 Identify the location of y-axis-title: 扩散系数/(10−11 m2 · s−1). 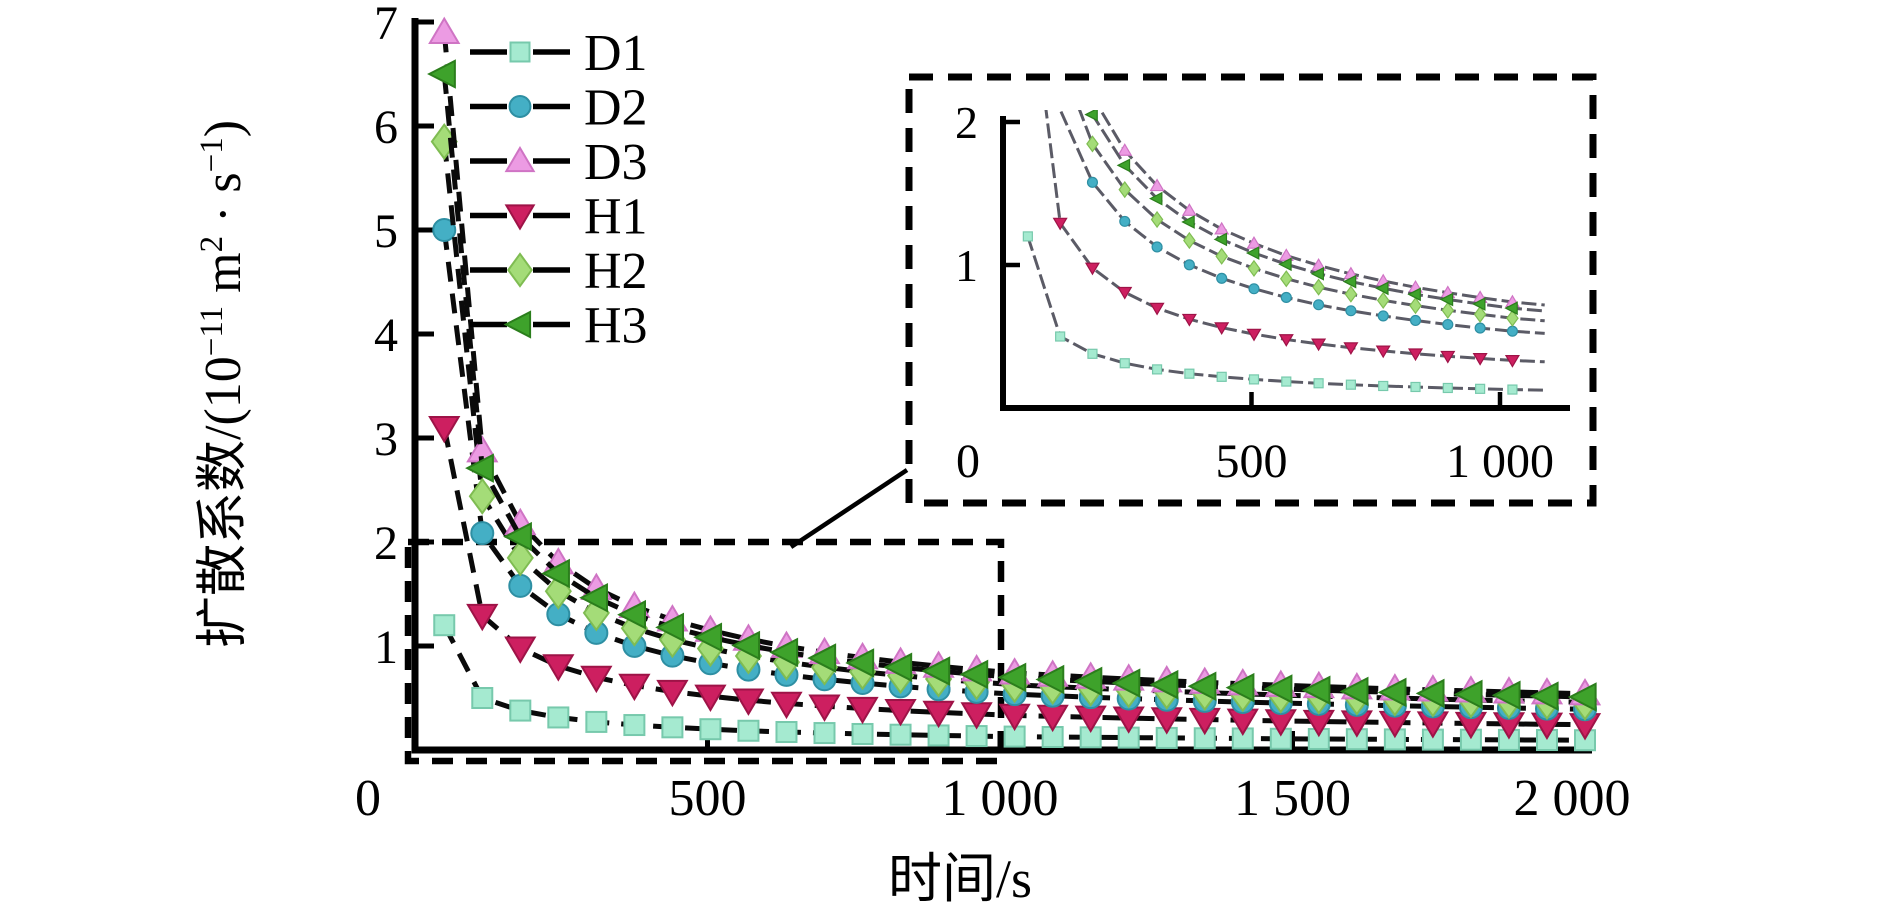
(223, 384).